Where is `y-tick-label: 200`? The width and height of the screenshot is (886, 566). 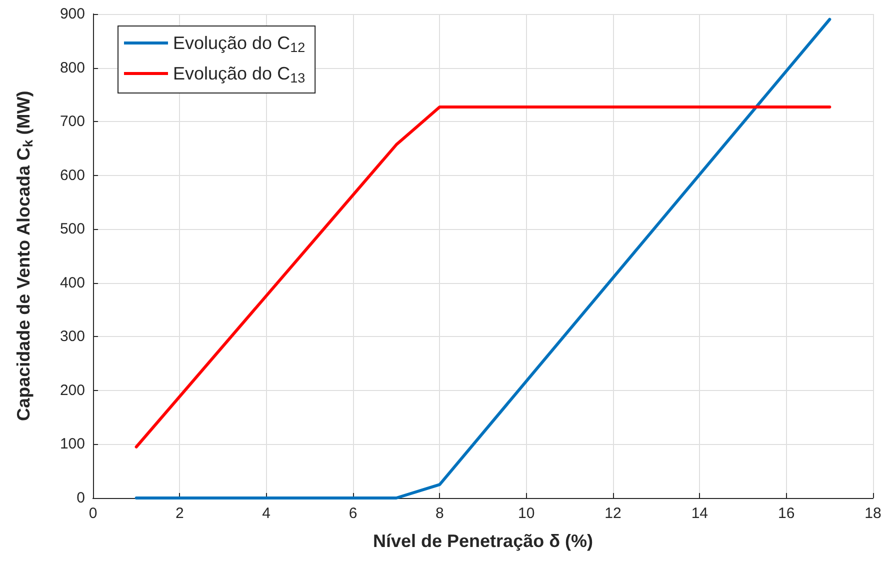 y-tick-label: 200 is located at coordinates (72, 390).